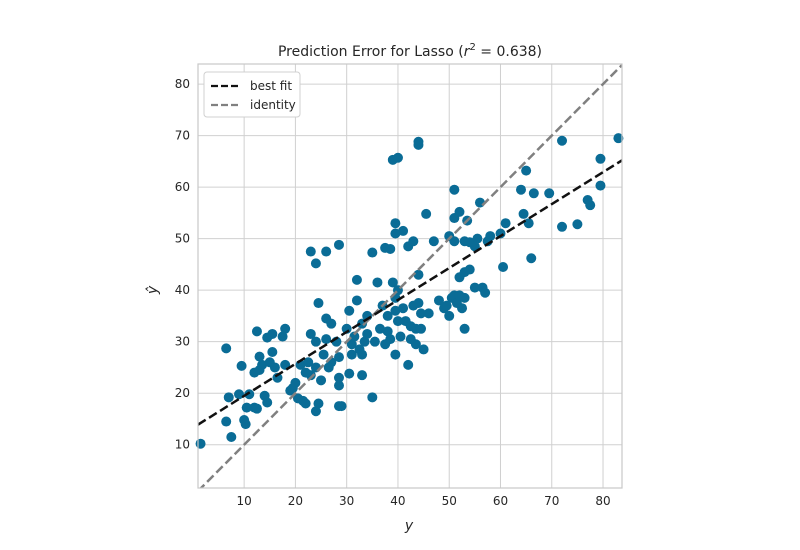 The height and width of the screenshot is (550, 800). What do you see at coordinates (271, 86) in the screenshot?
I see `legend-best-fit-label: best fit` at bounding box center [271, 86].